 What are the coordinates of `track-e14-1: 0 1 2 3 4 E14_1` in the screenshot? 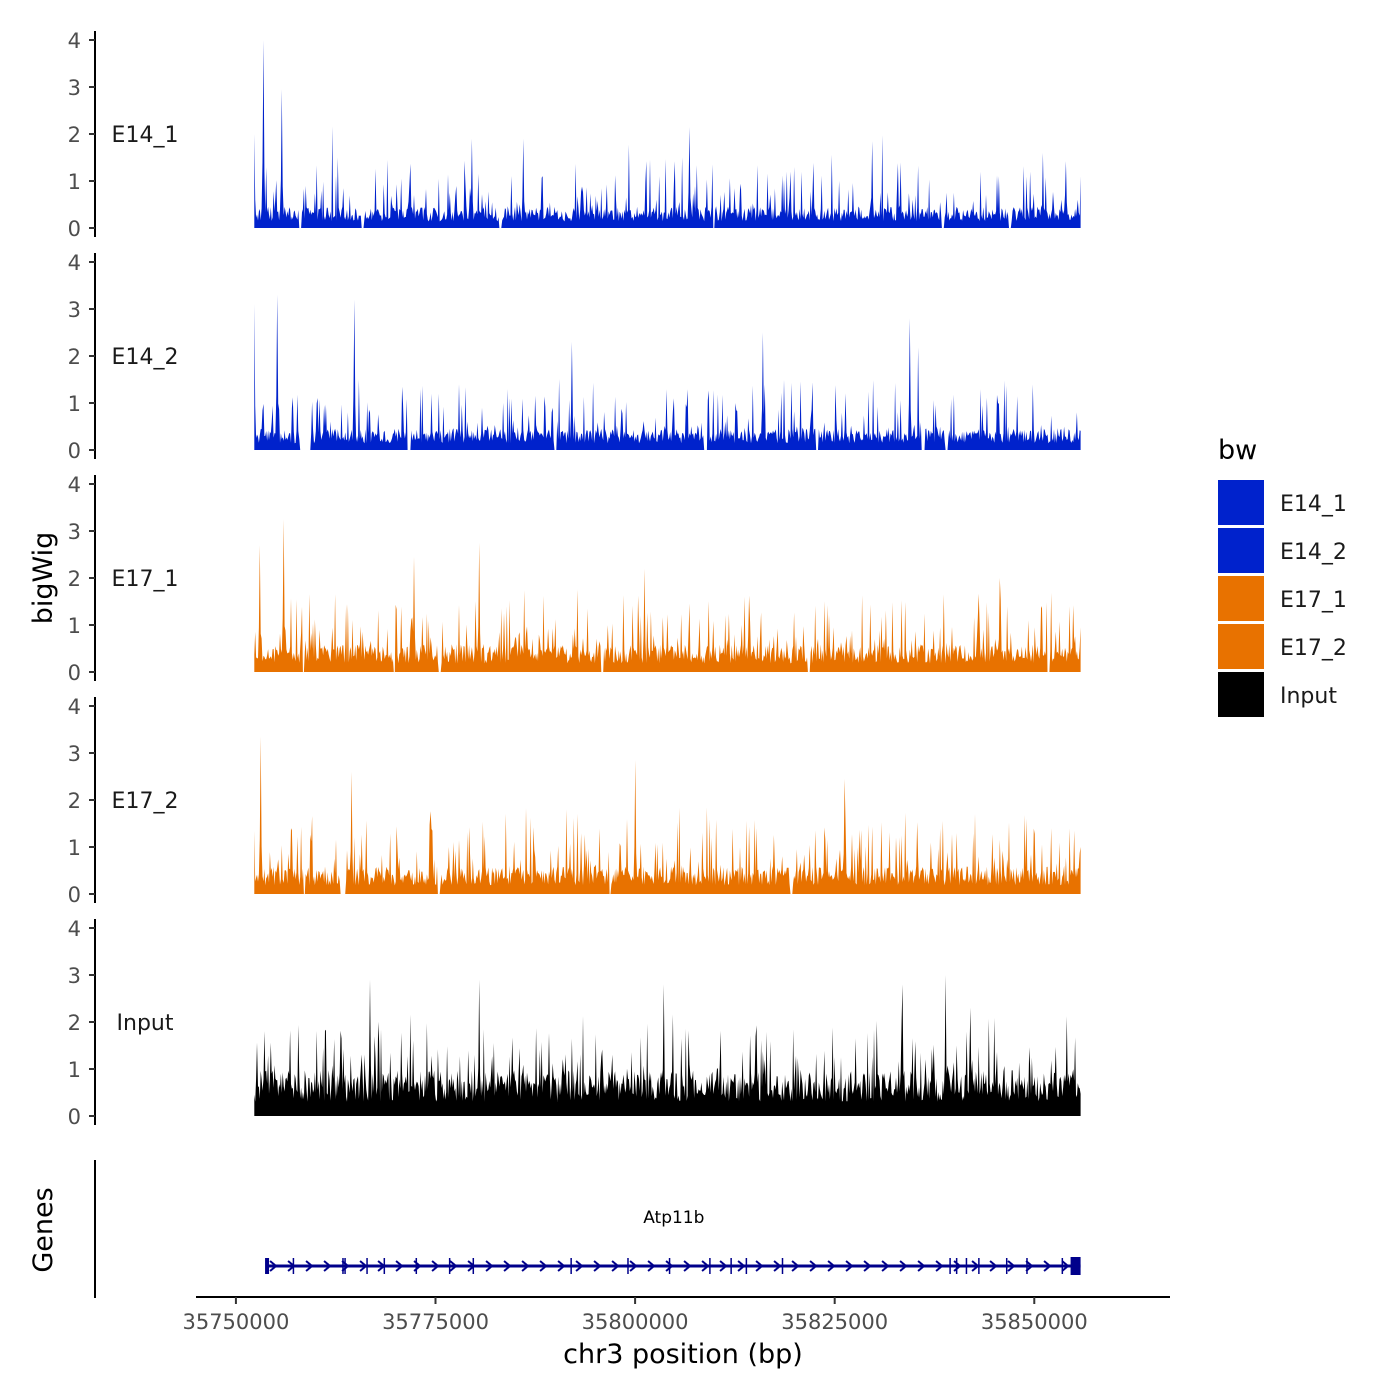 It's located at (574, 135).